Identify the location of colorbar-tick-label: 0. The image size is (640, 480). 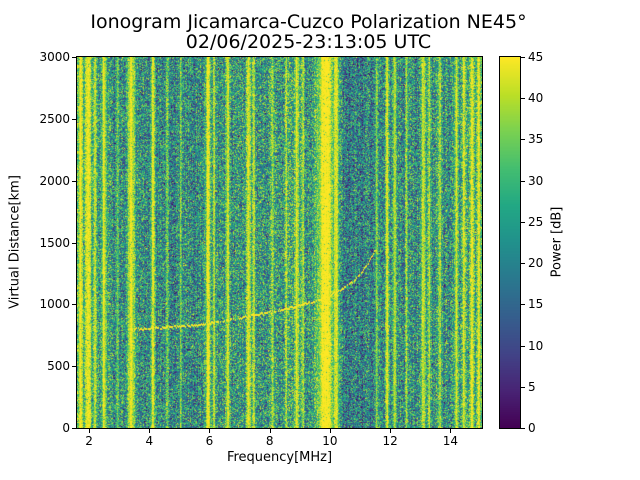
(532, 428).